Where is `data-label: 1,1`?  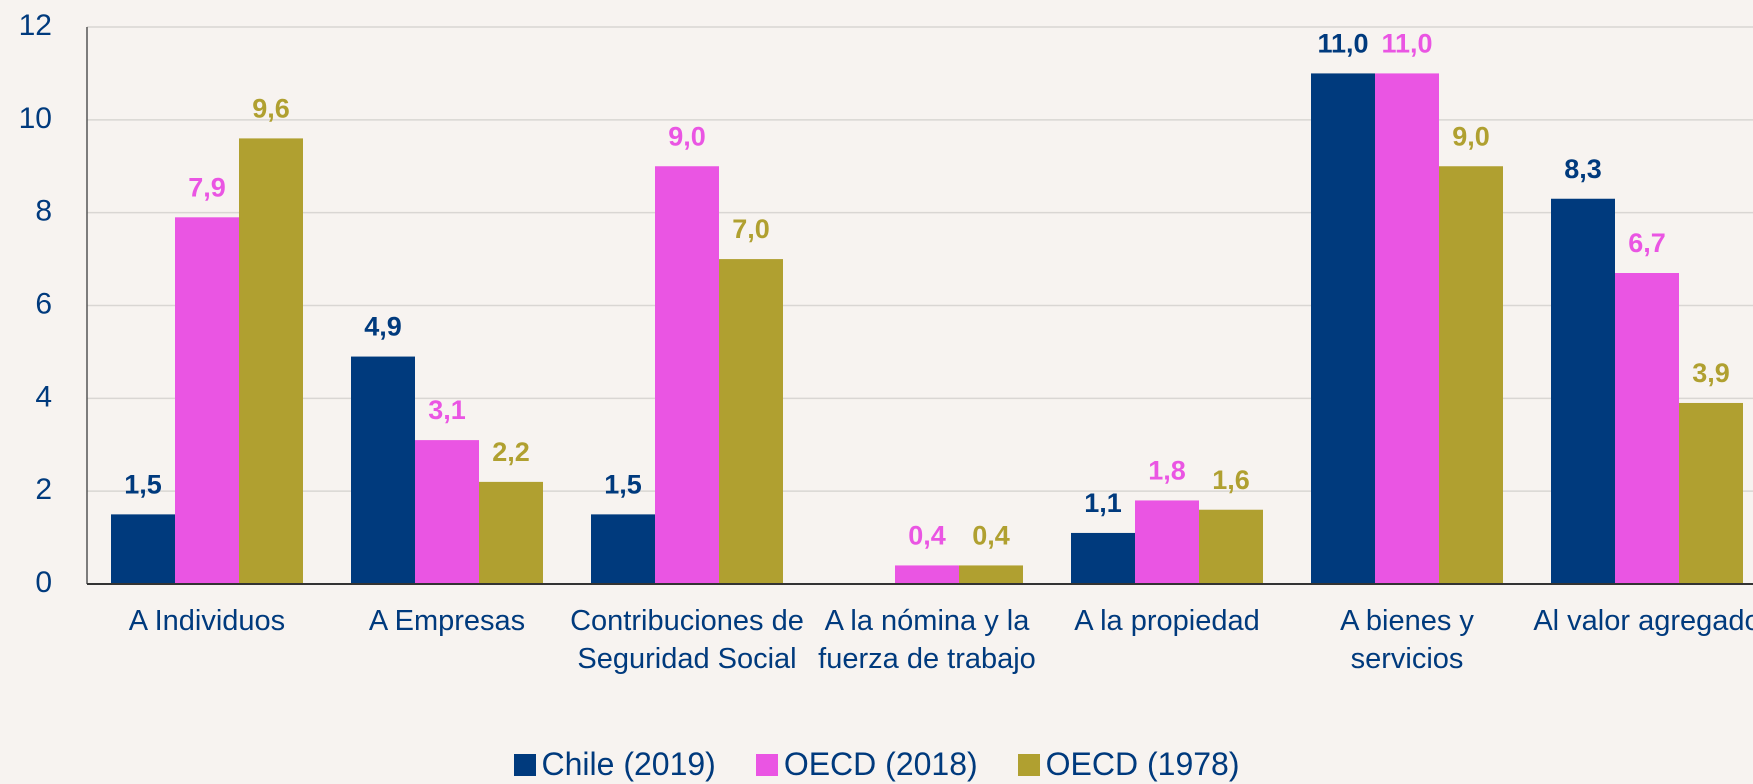 data-label: 1,1 is located at coordinates (1103, 503).